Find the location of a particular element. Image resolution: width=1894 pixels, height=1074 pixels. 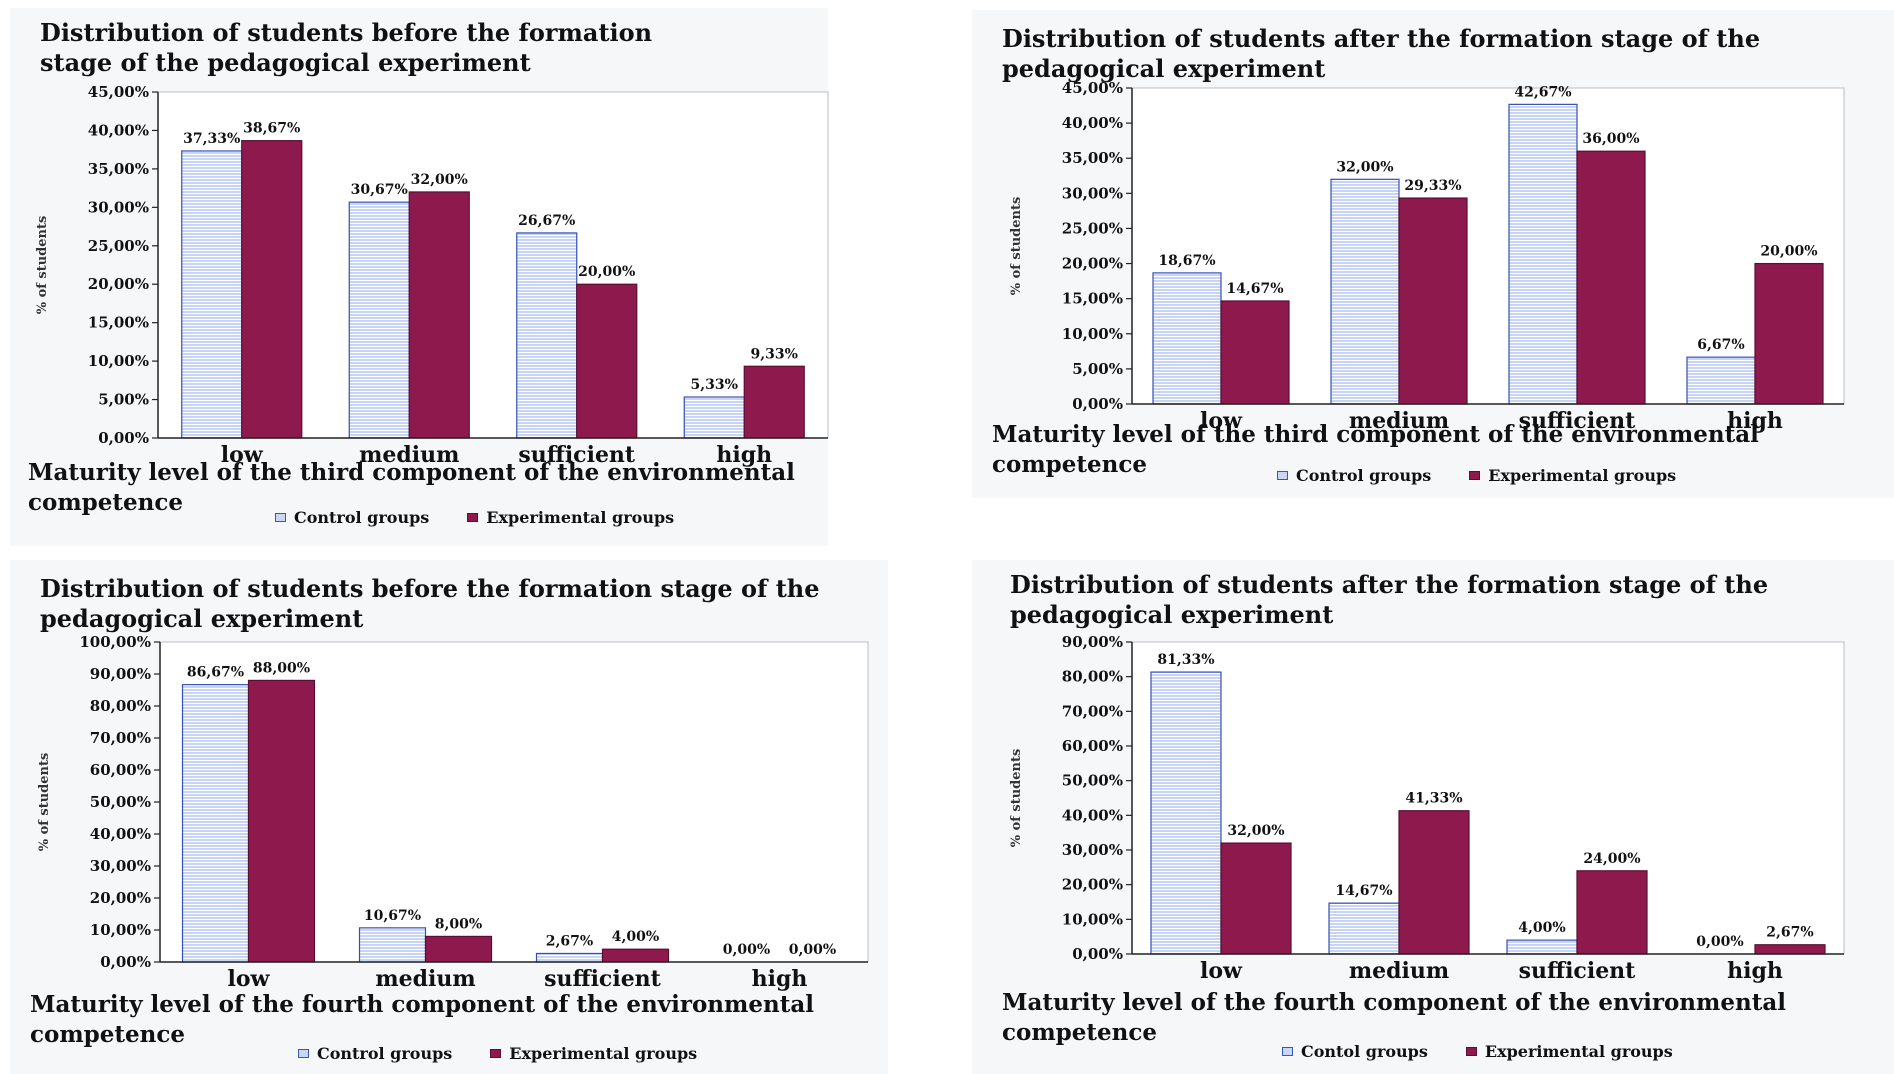

y-tick-label: 45,00% is located at coordinates (1092, 88).